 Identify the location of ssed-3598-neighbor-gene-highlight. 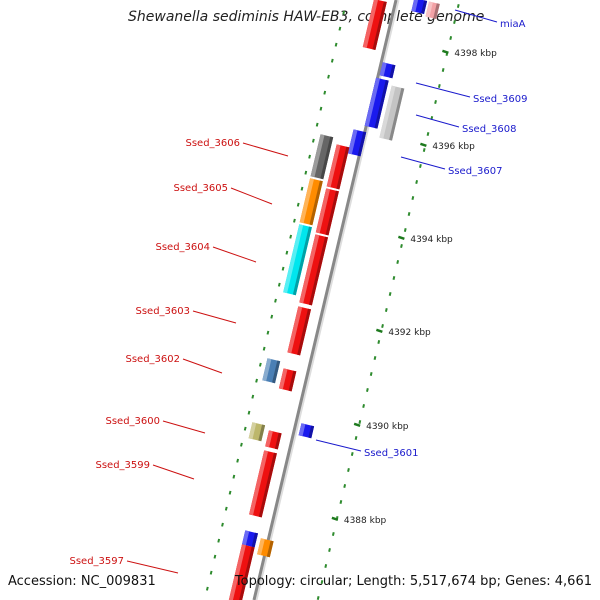
(261, 547).